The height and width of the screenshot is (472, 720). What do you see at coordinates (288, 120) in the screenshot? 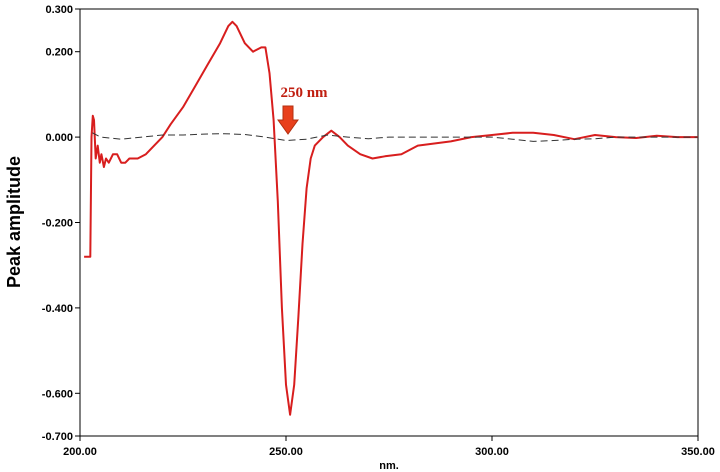
I see `arrow-down-icon` at bounding box center [288, 120].